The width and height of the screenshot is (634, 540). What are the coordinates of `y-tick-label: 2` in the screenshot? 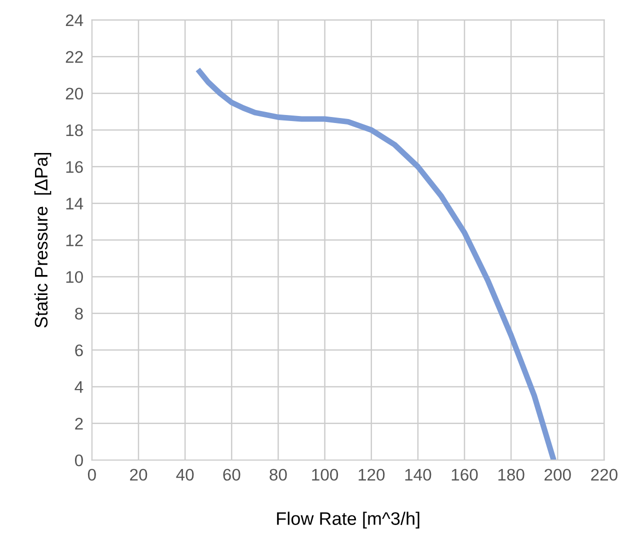 It's located at (79, 424).